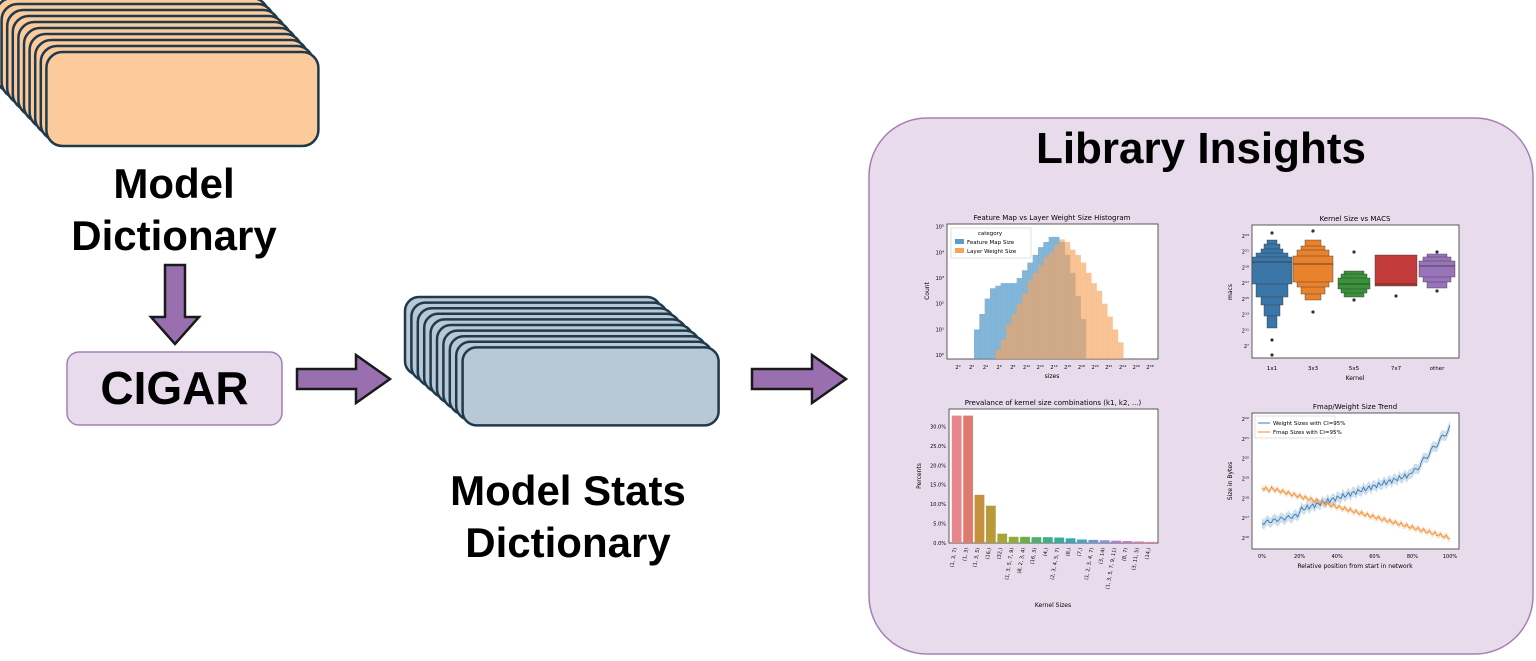 This screenshot has width=1536, height=661. I want to click on histogram-ytick: 10⁵, so click(940, 228).